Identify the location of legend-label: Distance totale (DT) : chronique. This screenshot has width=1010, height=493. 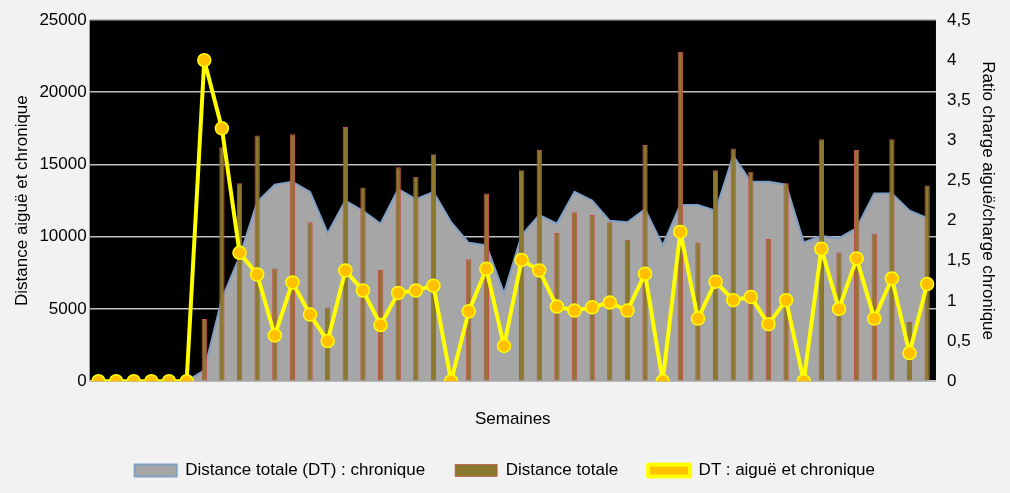
(305, 470).